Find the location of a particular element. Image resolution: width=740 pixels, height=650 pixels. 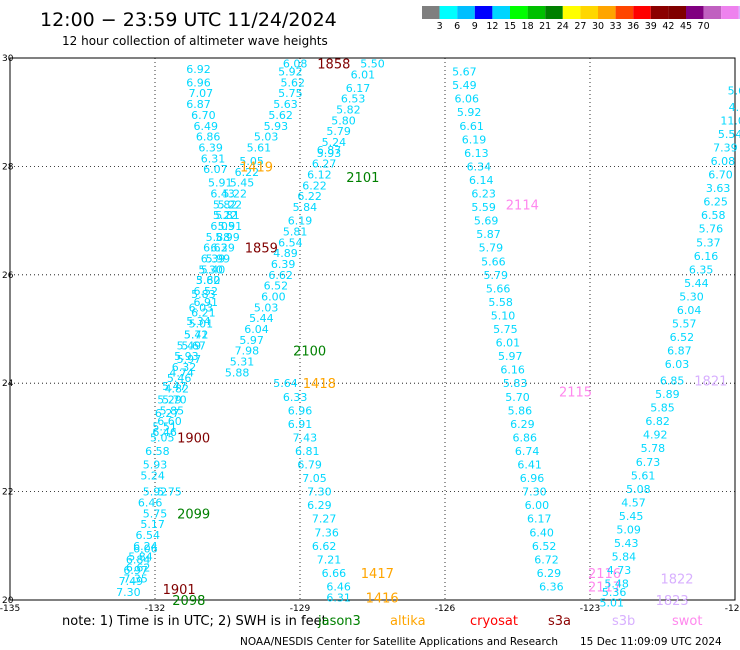

wave-height-value: 6.27 is located at coordinates (324, 164).